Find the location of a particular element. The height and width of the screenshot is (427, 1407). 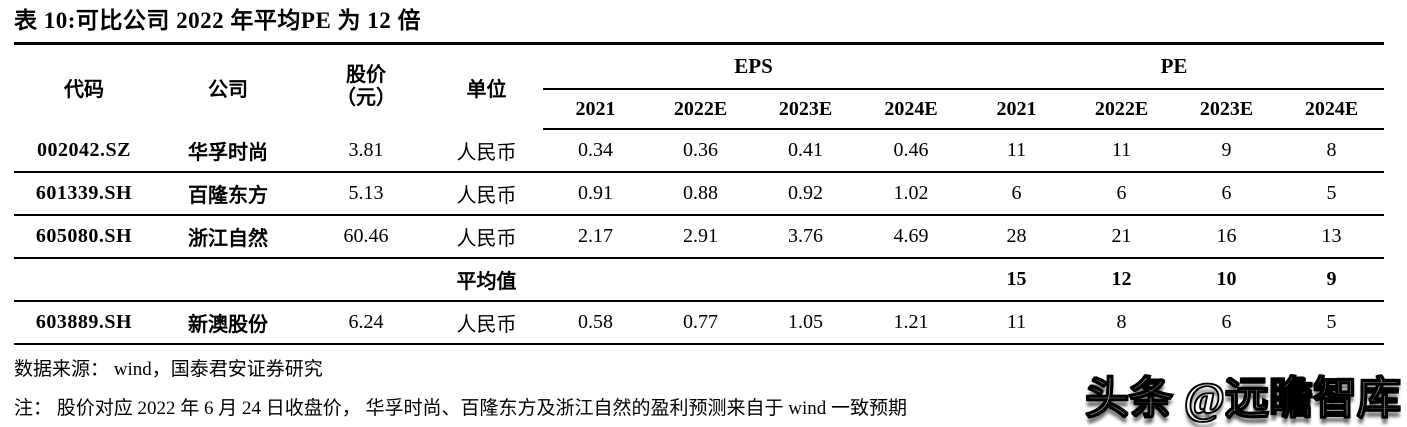

cell-pe-value: 21 is located at coordinates (1122, 237).